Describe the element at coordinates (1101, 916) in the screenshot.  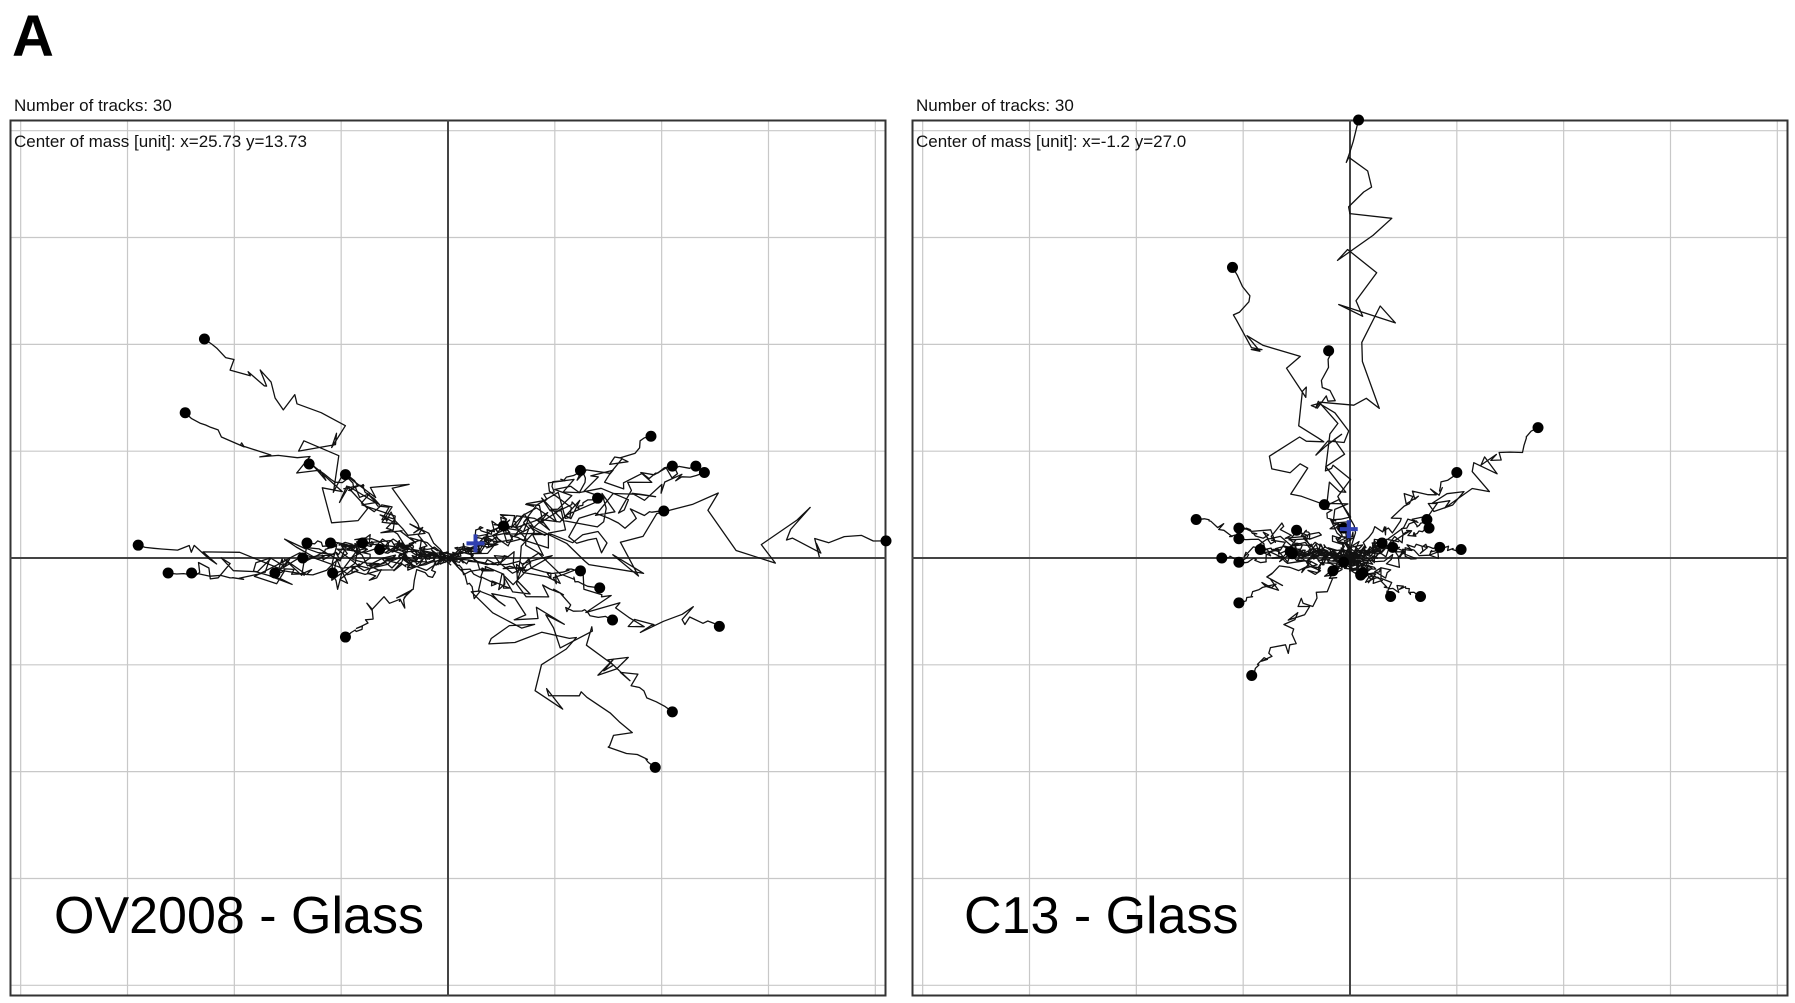
I see `plot-caption: C13 - Glass` at that location.